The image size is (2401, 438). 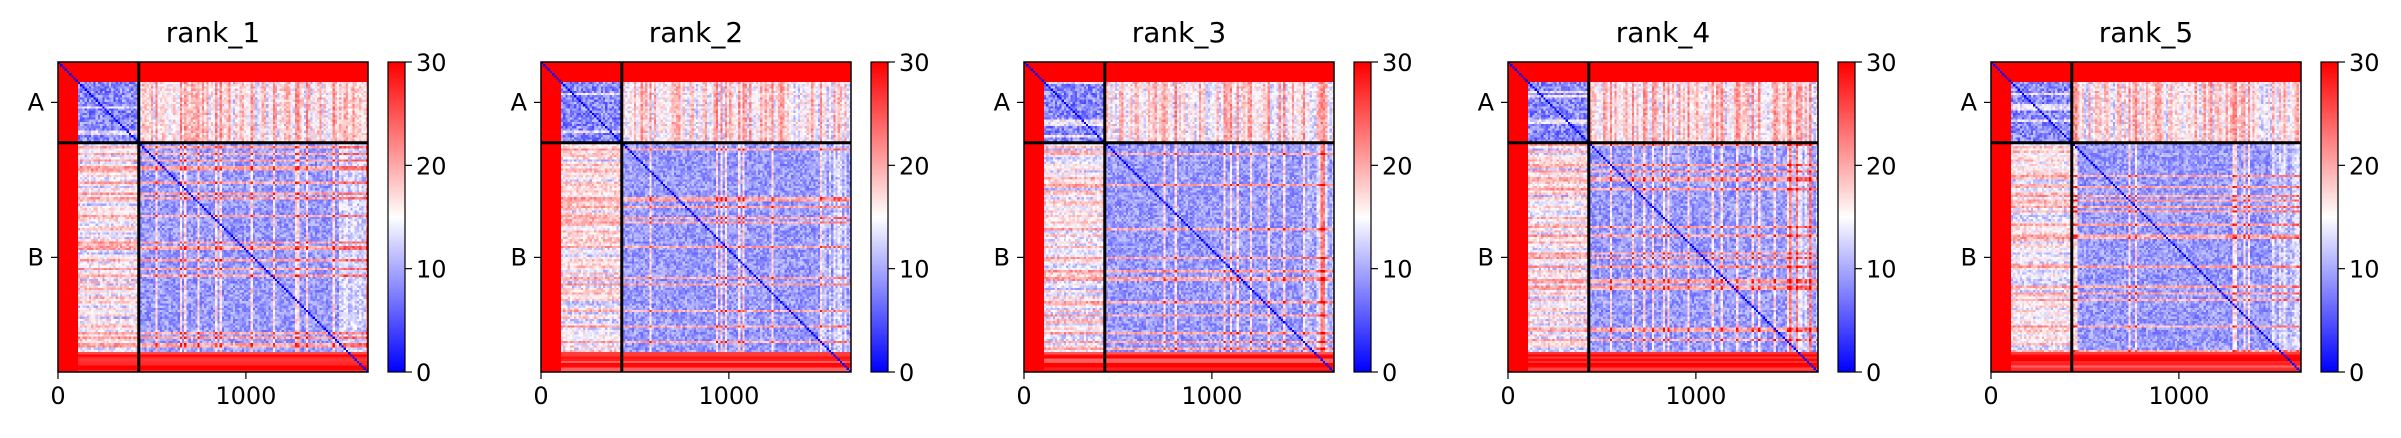 I want to click on panel-title: rank_2, so click(x=696, y=32).